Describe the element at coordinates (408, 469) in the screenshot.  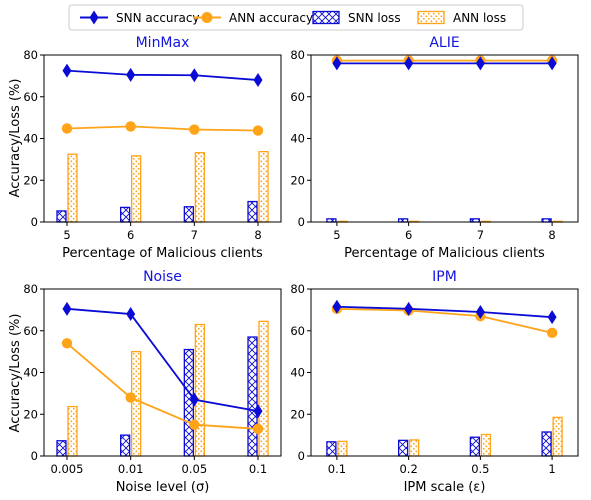
I see `x-tick-label: 0.2` at that location.